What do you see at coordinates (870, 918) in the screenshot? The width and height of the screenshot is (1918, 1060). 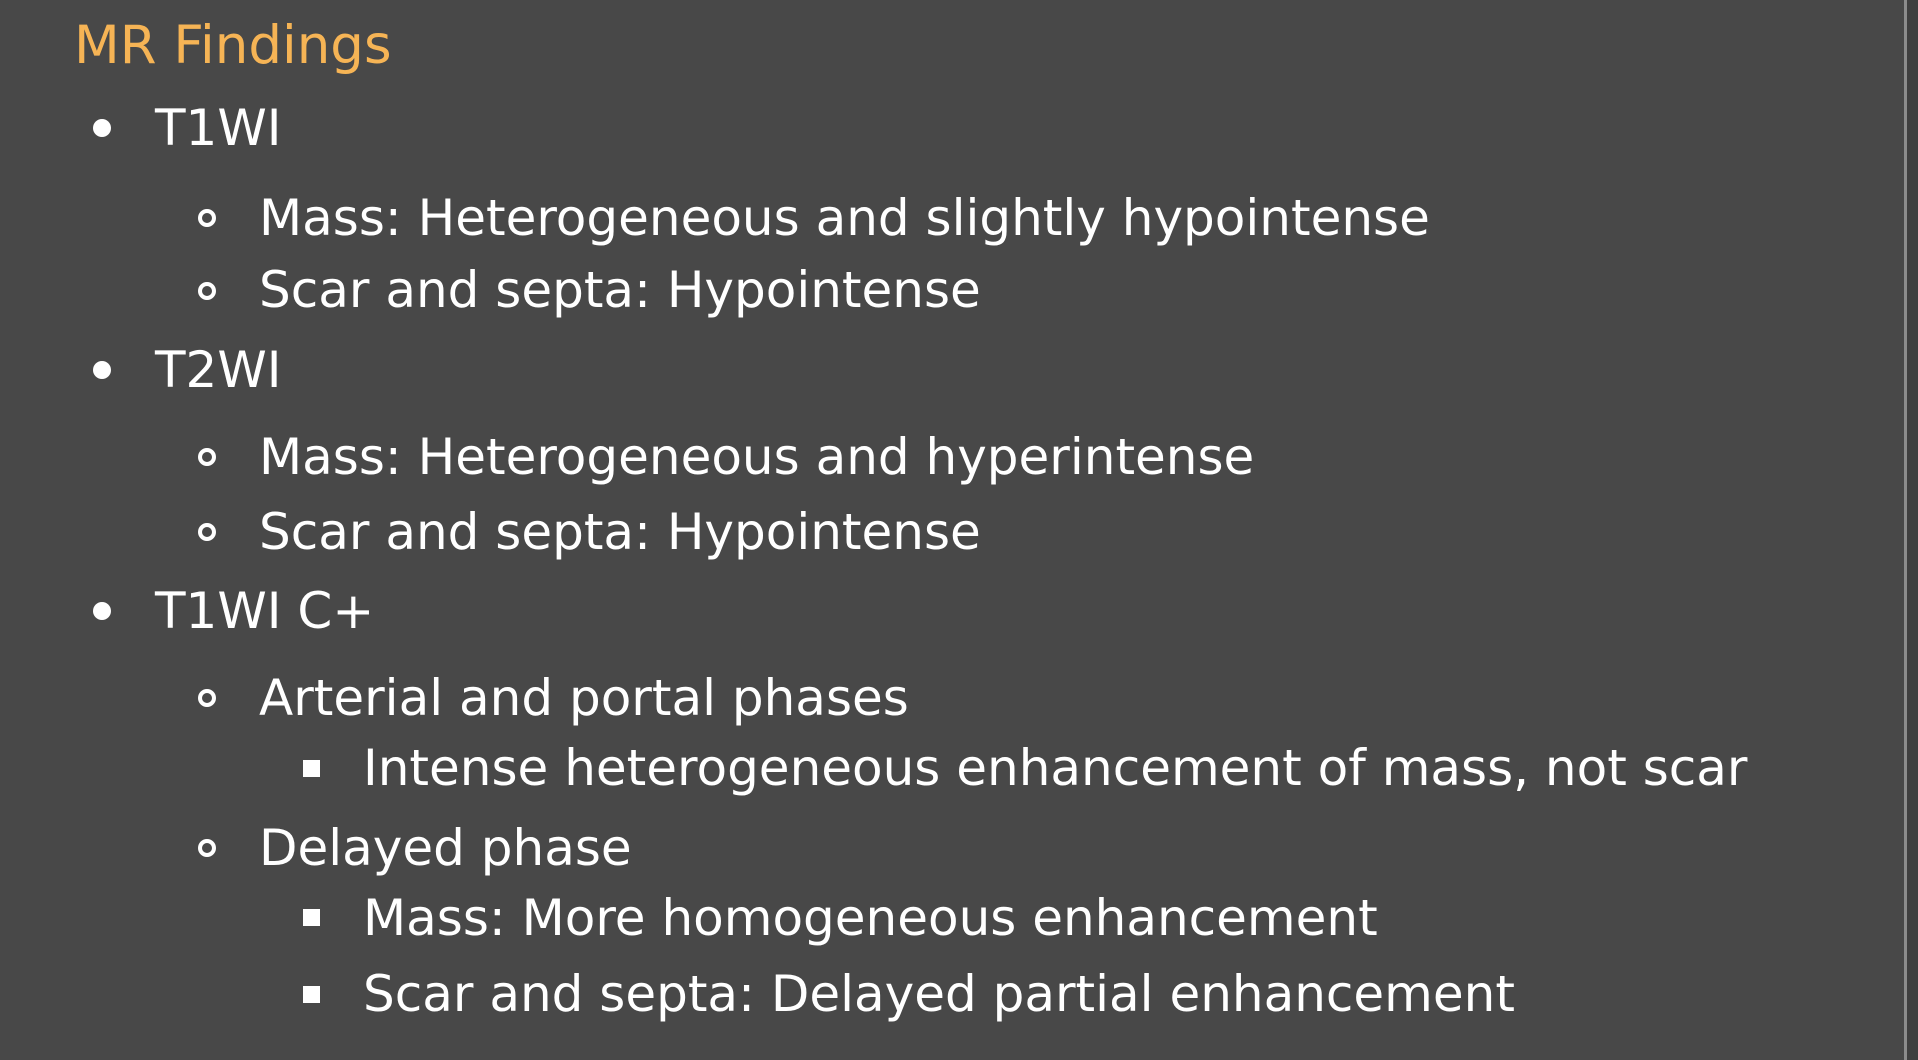 I see `list-item: Mass: More homogeneous enhancement` at bounding box center [870, 918].